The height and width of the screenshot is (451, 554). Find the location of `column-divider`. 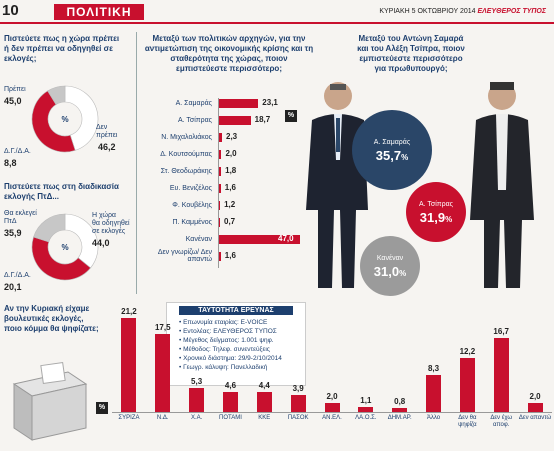

column-divider is located at coordinates (136, 163).